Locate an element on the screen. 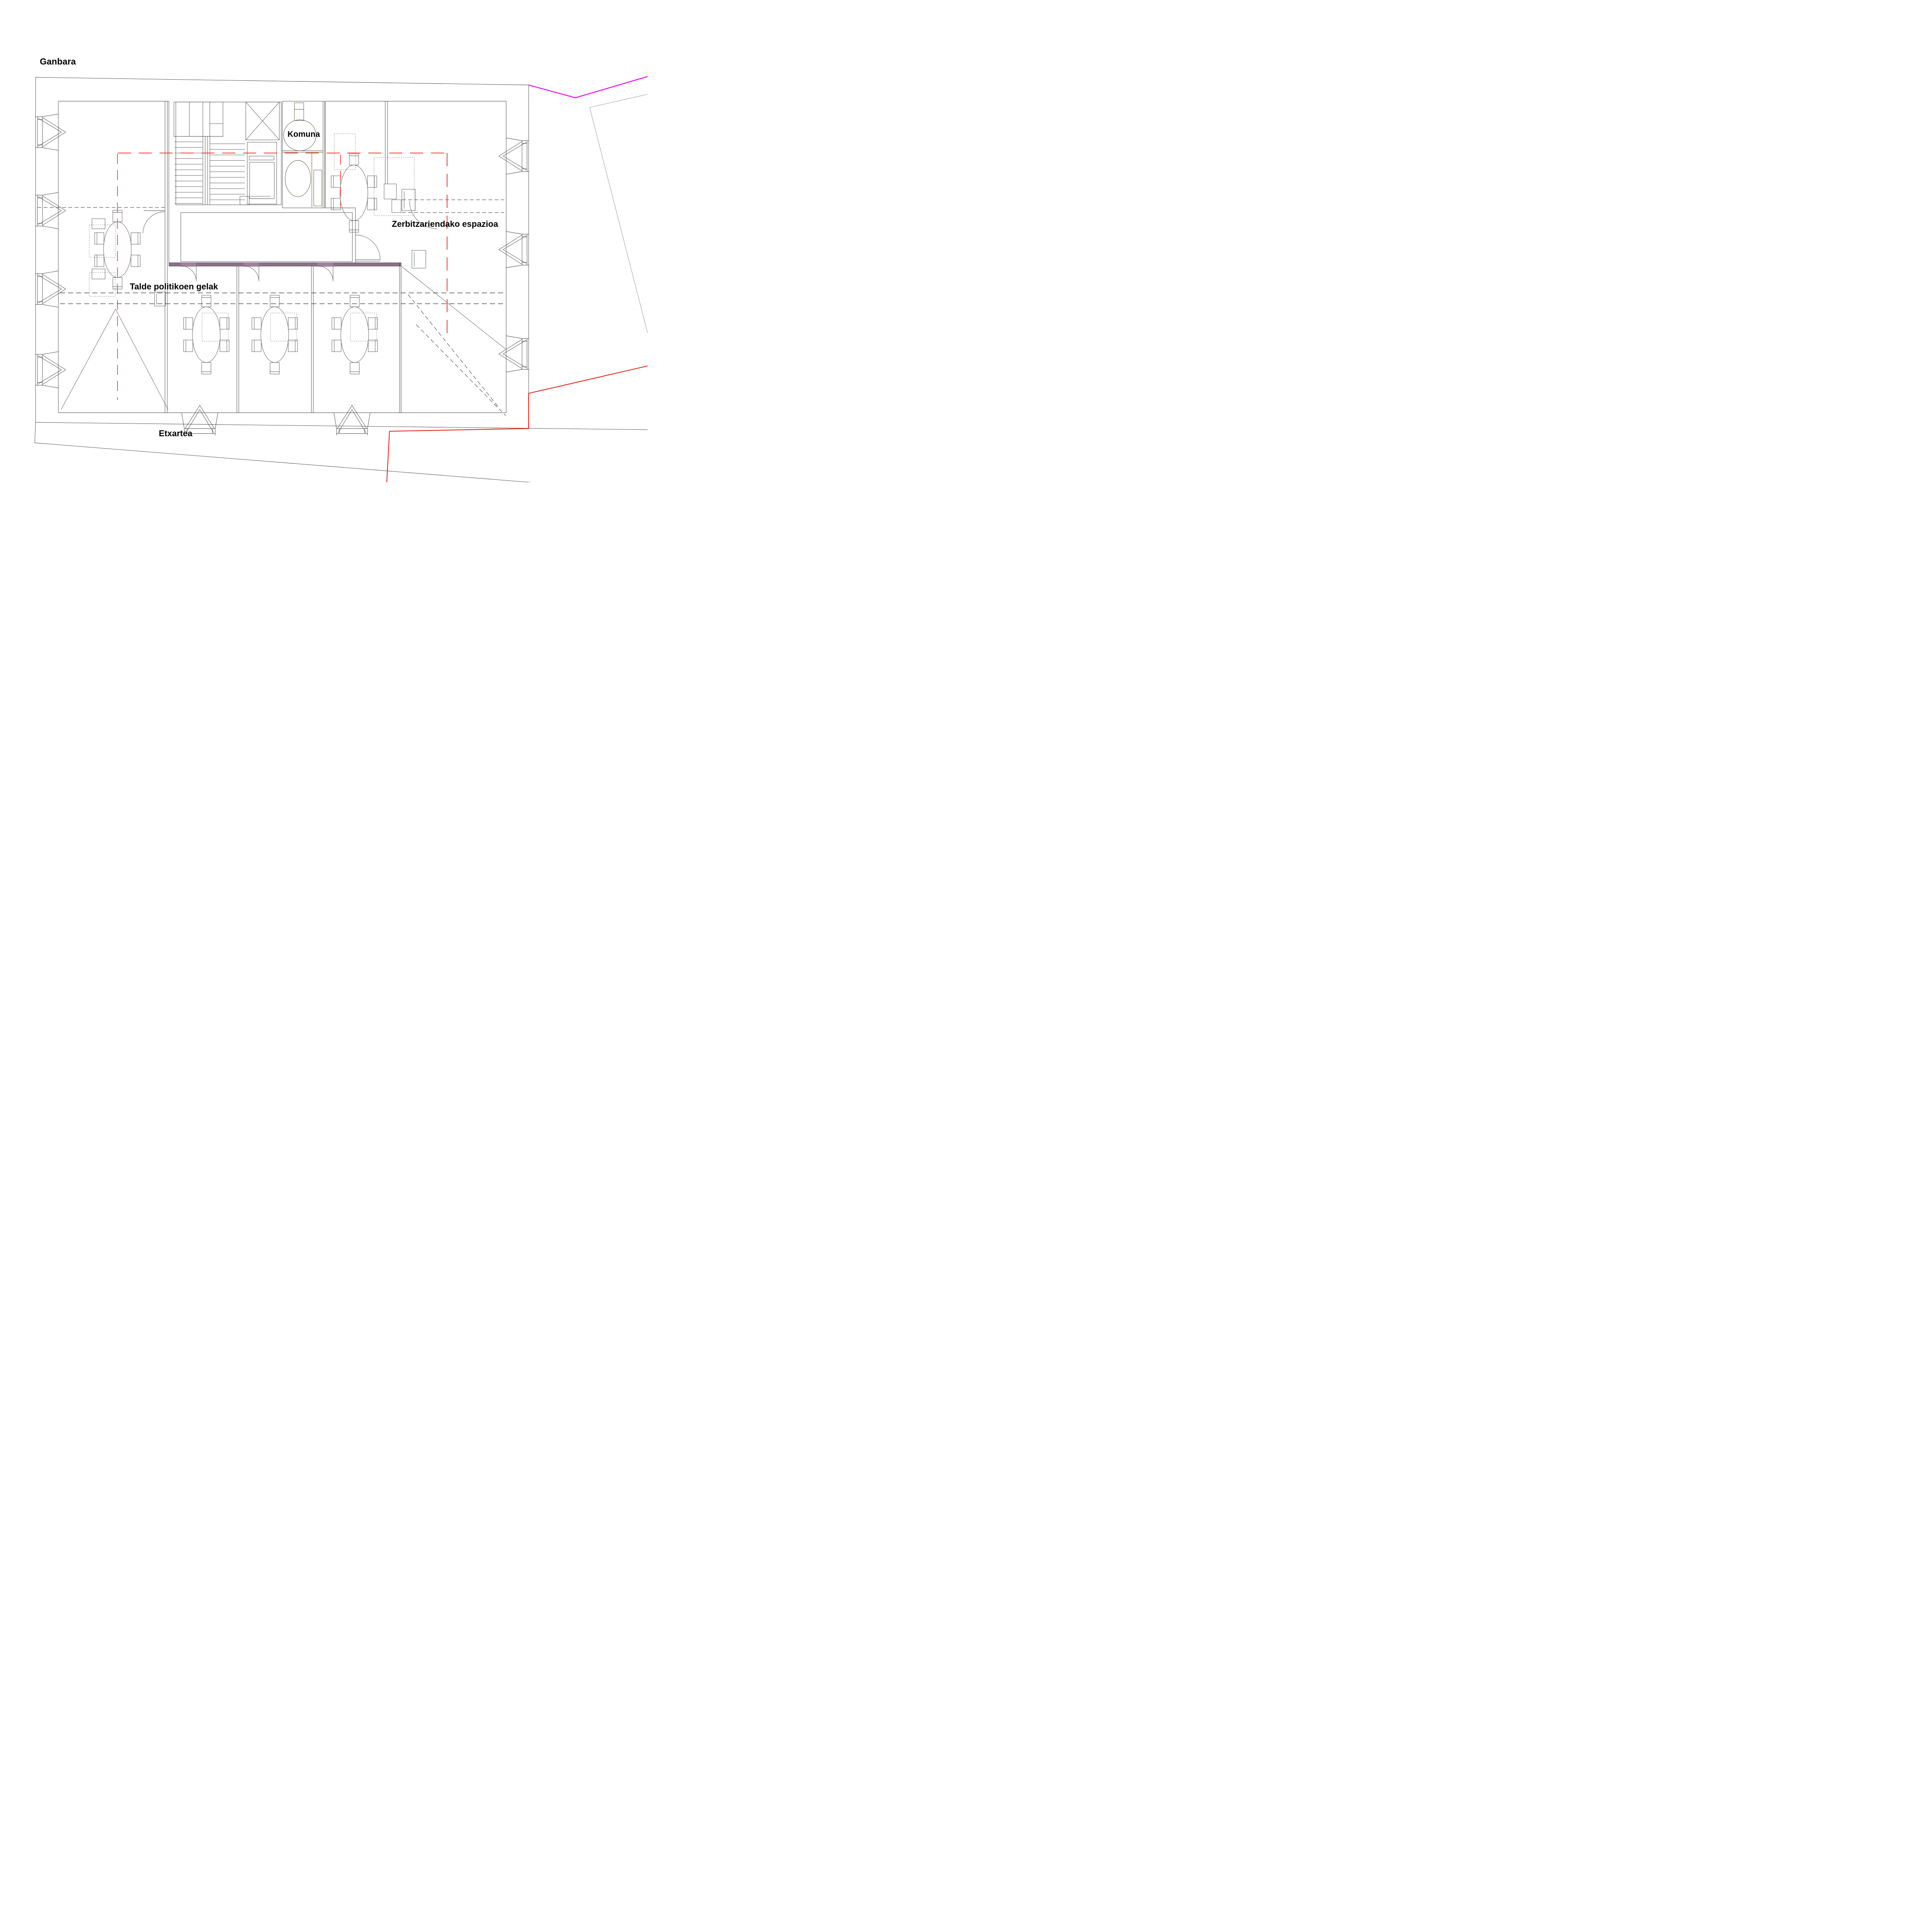 The height and width of the screenshot is (1929, 1932). site-boundary-lines is located at coordinates (341, 279).